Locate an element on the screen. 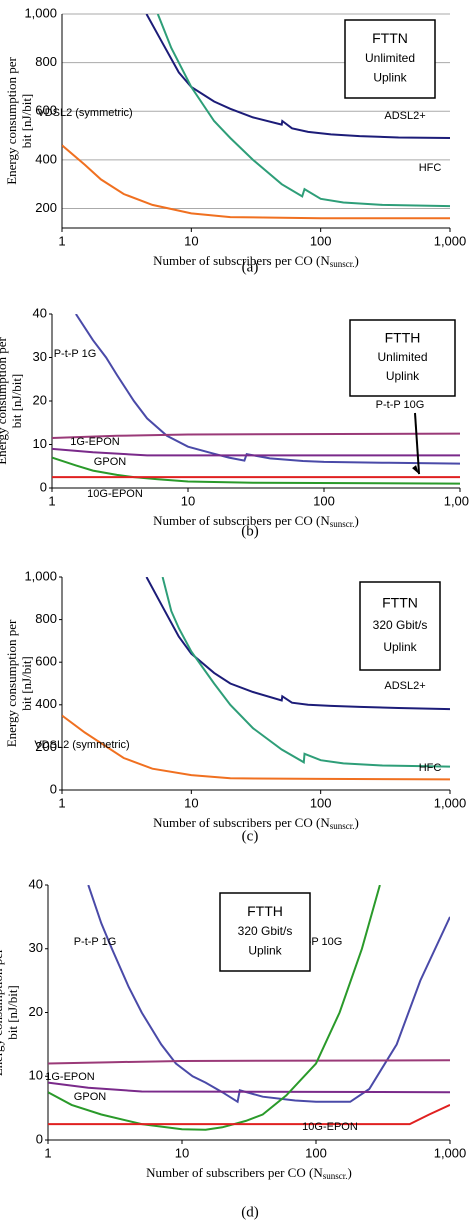 The height and width of the screenshot is (1229, 469). caption: (b) is located at coordinates (250, 531).